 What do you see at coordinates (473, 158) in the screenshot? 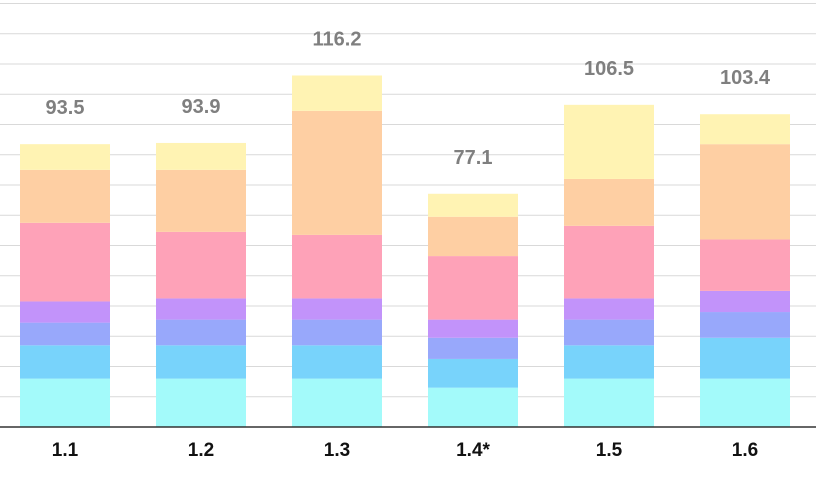
I see `total-label: 77.1` at bounding box center [473, 158].